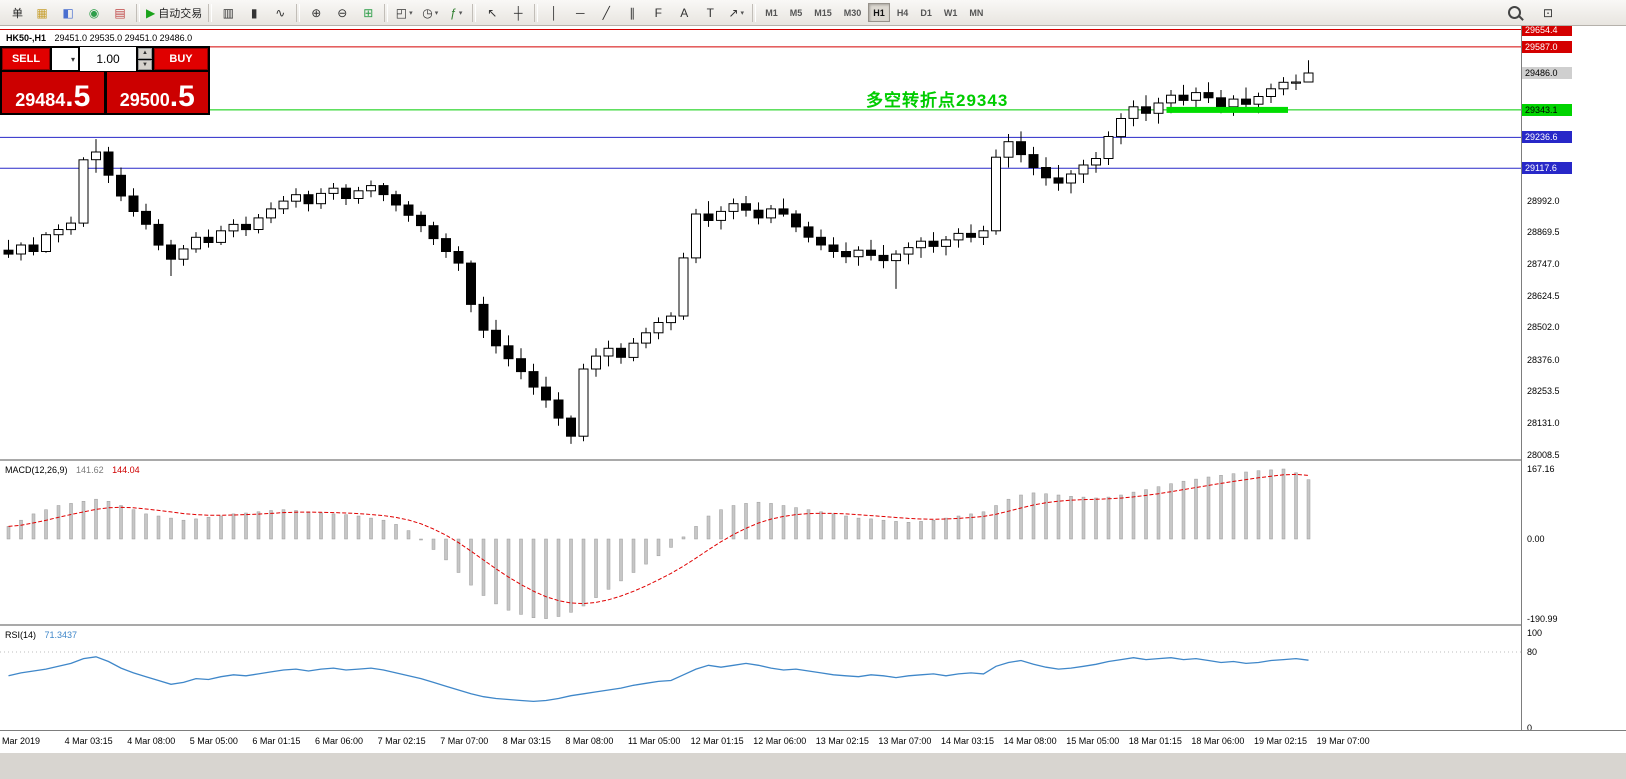 The width and height of the screenshot is (1626, 779). What do you see at coordinates (456, 13) in the screenshot?
I see `indicators-icon: ƒ ▾` at bounding box center [456, 13].